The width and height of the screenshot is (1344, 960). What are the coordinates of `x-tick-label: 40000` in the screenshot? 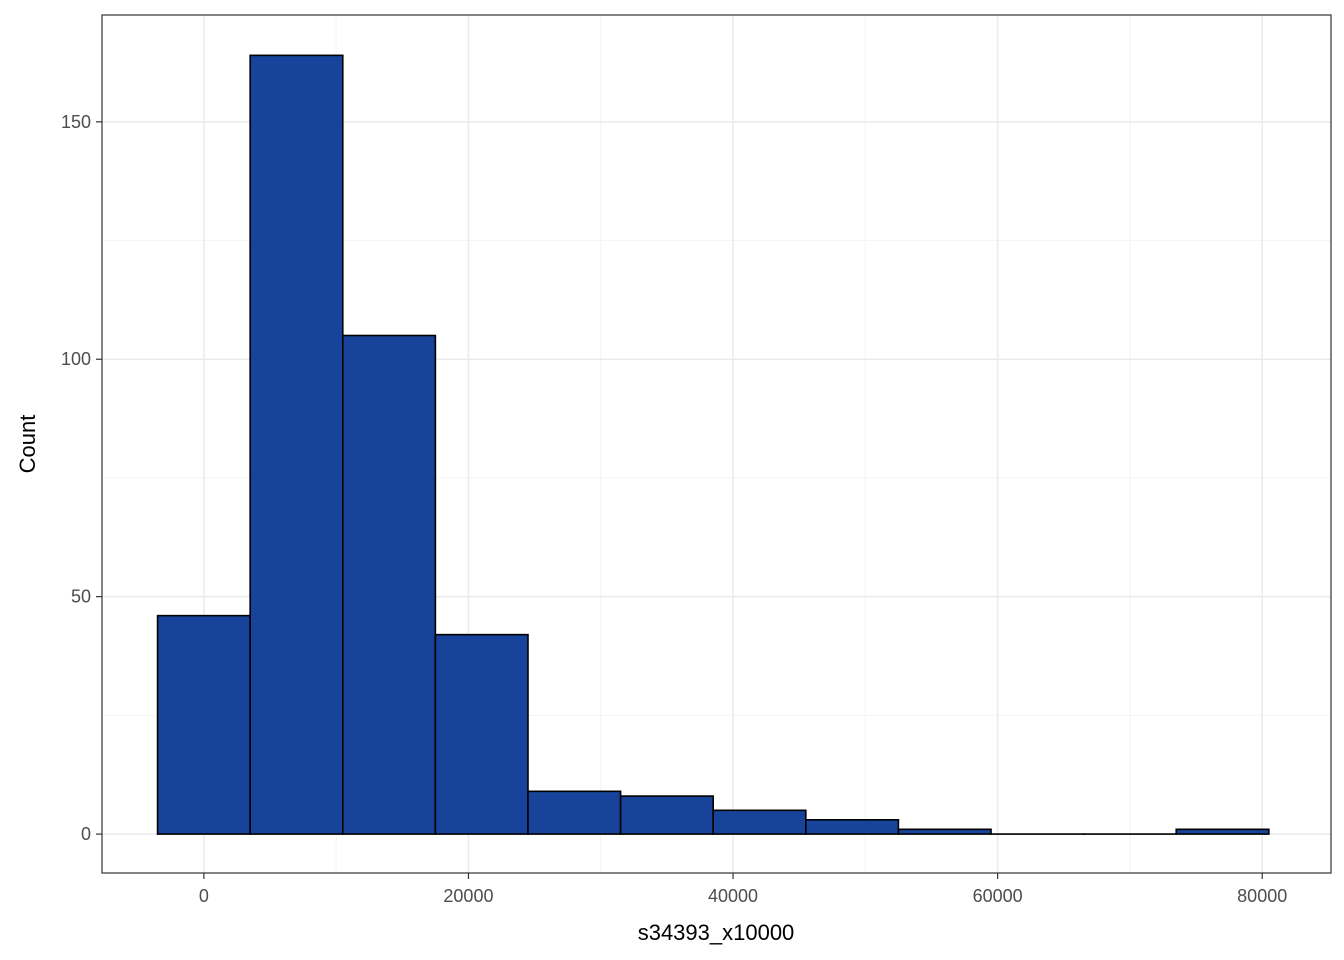 It's located at (733, 896).